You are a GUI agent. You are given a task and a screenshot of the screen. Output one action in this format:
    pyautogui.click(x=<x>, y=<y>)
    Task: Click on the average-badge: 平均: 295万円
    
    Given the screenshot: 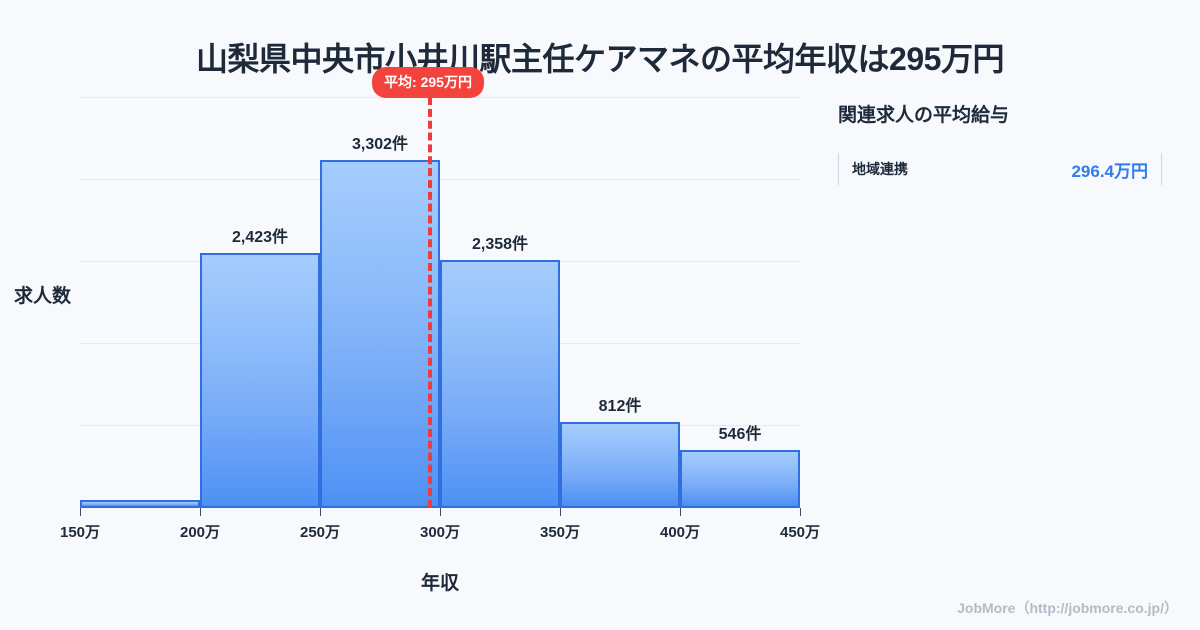 What is the action you would take?
    pyautogui.click(x=428, y=82)
    